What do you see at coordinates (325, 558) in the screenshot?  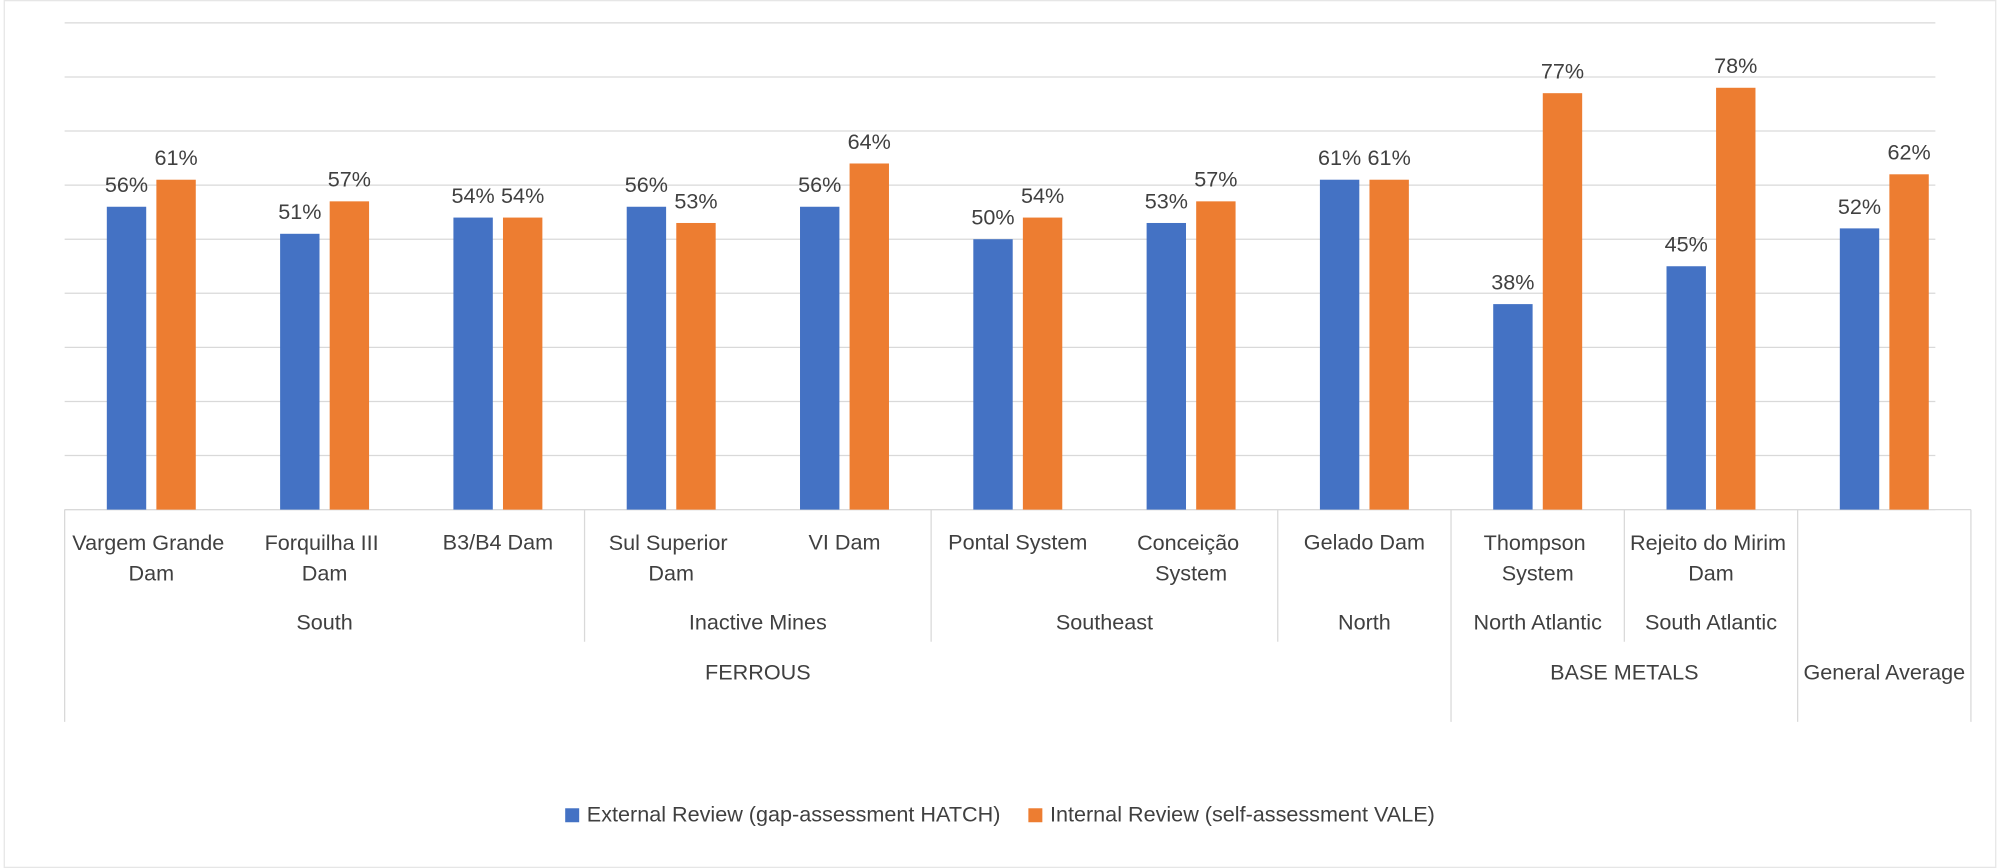 I see `x-tick-label: Forquilha III Dam` at bounding box center [325, 558].